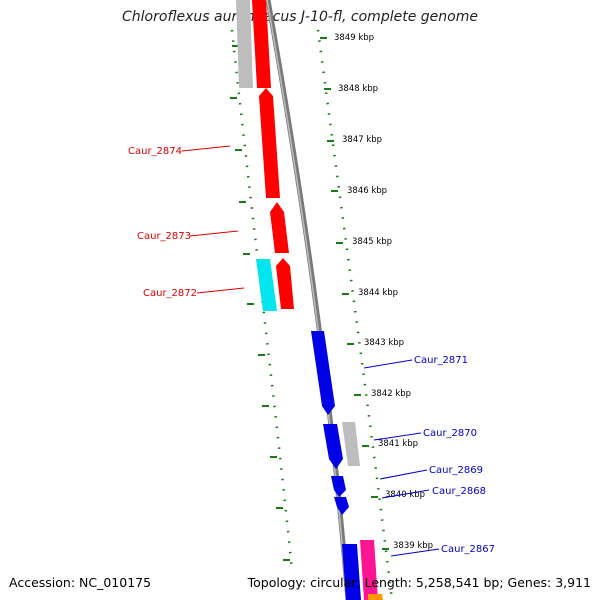 The image size is (600, 600). What do you see at coordinates (244, 44) in the screenshot?
I see `gene-feature-grey` at bounding box center [244, 44].